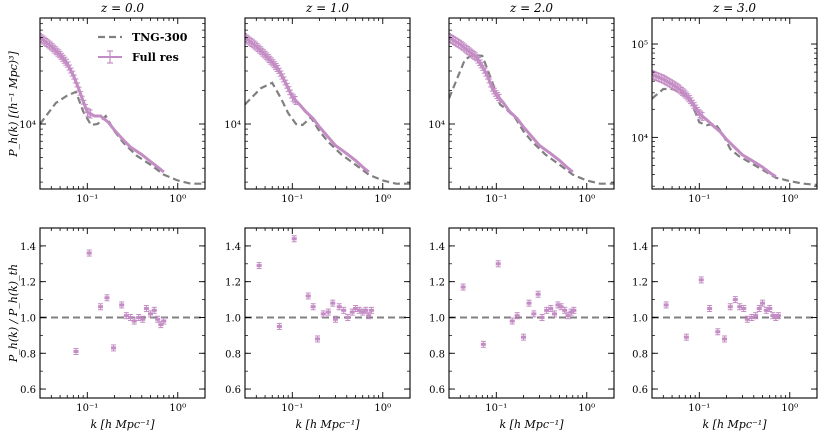 The image size is (830, 437). I want to click on bottom-panel-4: 0.6 0.8 1.0 1.2 1.4 10⁻¹ 10⁰ k [h Mpc⁻¹], so click(725, 329).